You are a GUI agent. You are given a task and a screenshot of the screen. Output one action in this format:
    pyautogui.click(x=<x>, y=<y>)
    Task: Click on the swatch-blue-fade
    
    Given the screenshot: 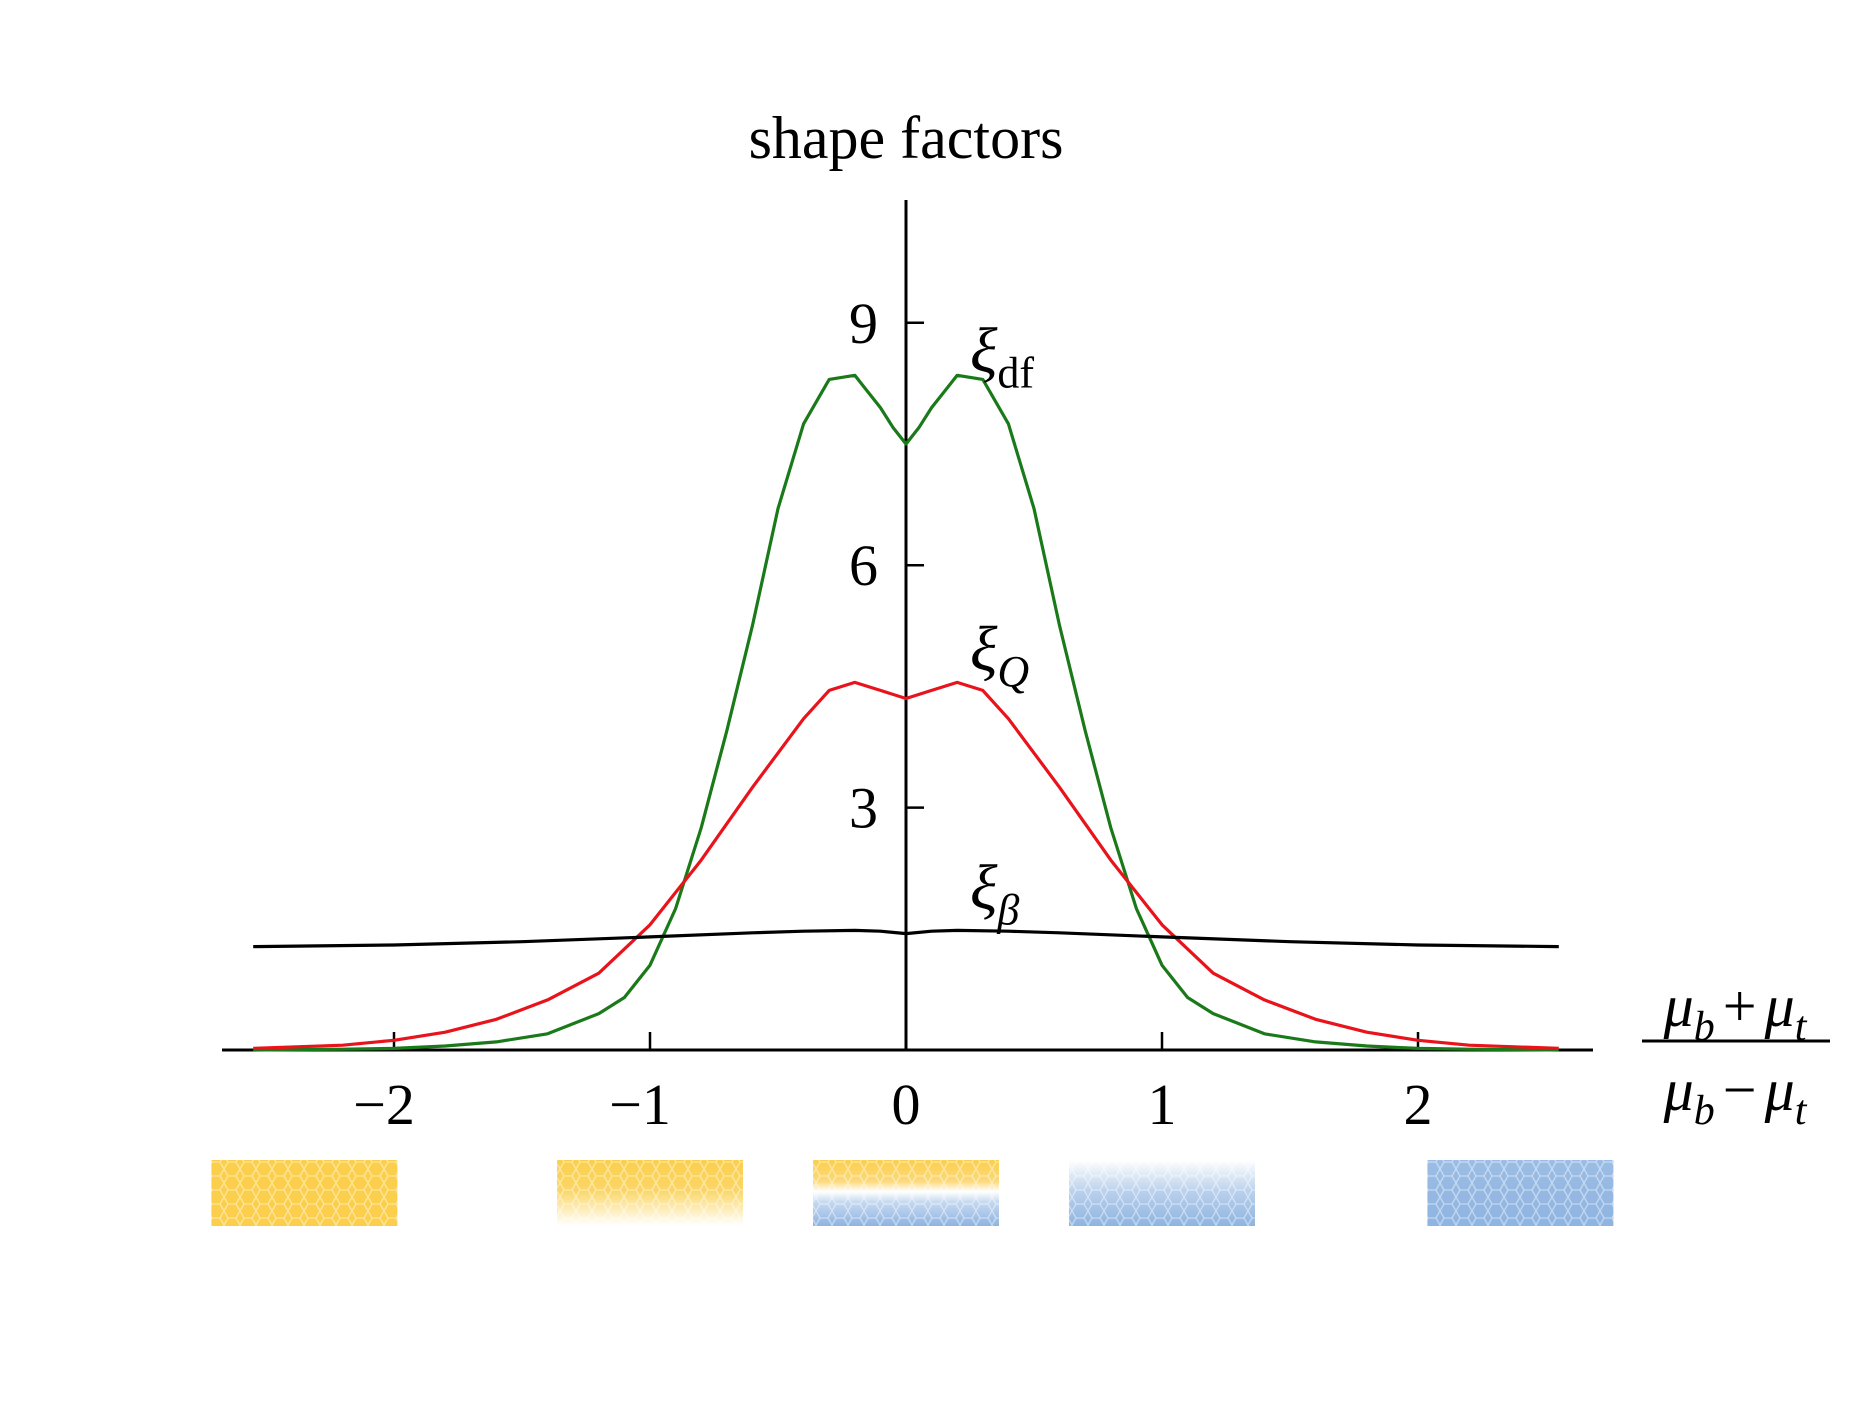 What is the action you would take?
    pyautogui.click(x=1162, y=1193)
    